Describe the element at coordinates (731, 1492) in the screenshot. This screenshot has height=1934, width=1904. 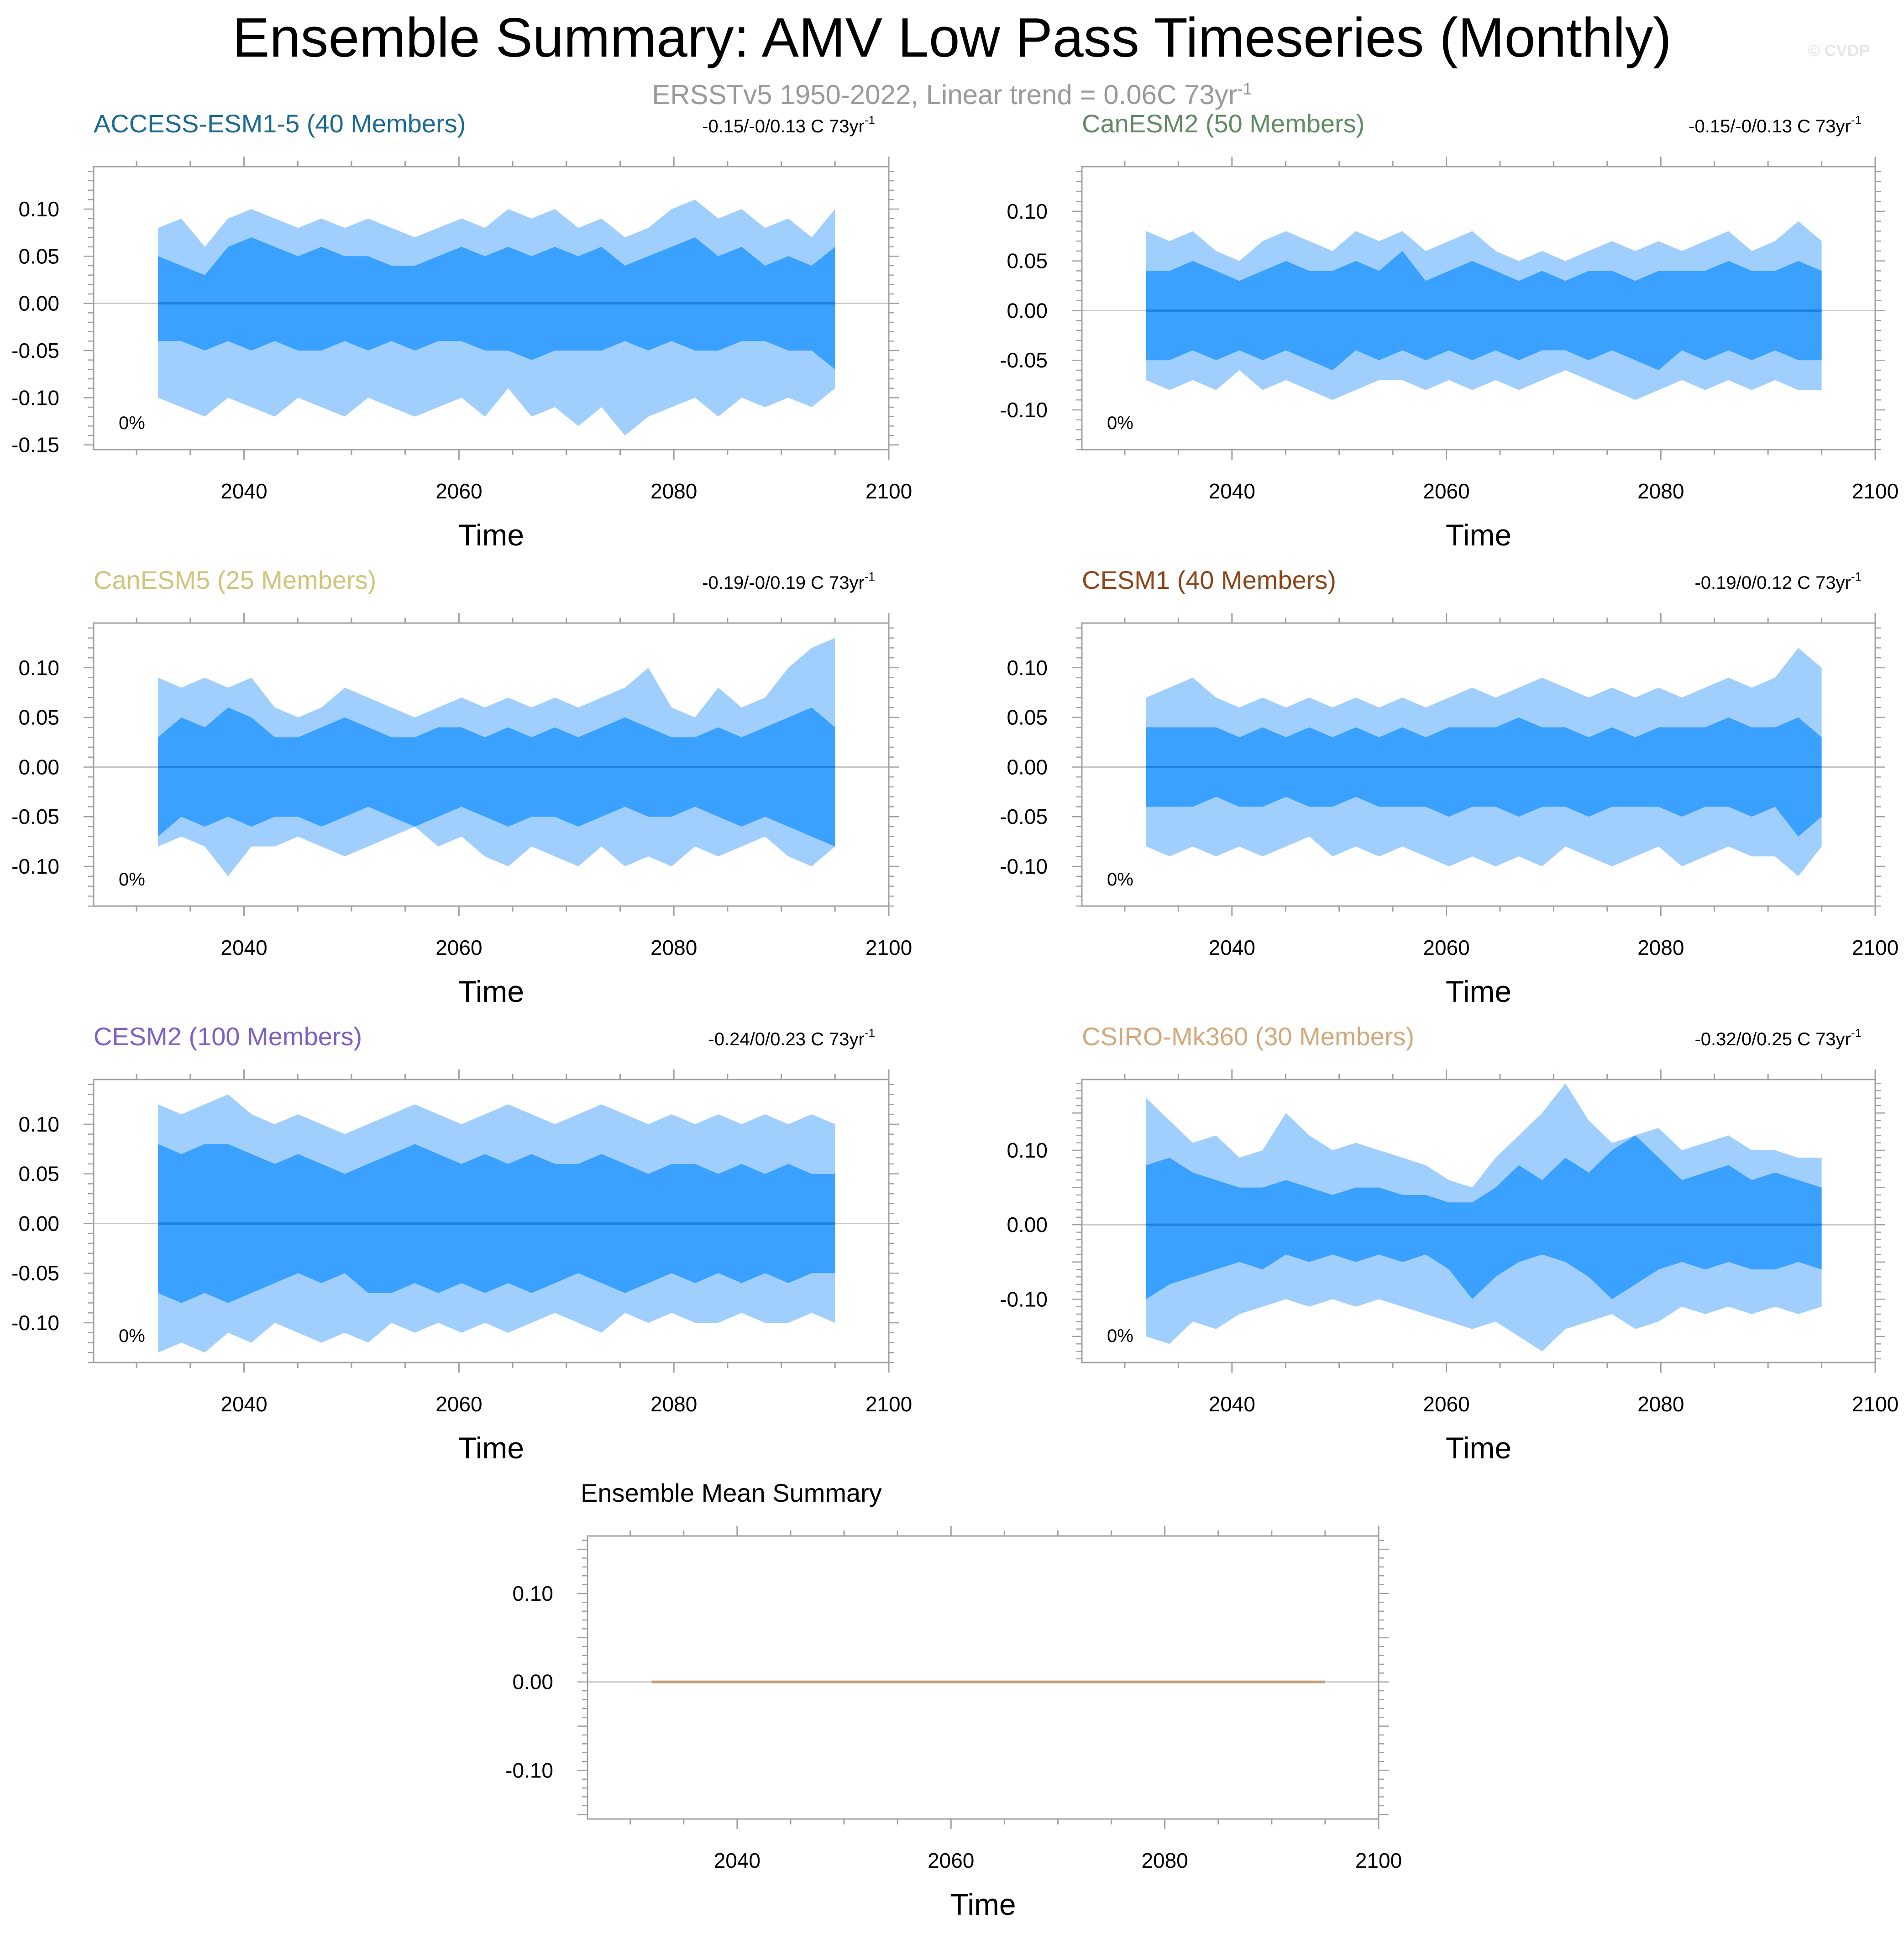
I see `panel-title: Ensemble Mean Summary` at that location.